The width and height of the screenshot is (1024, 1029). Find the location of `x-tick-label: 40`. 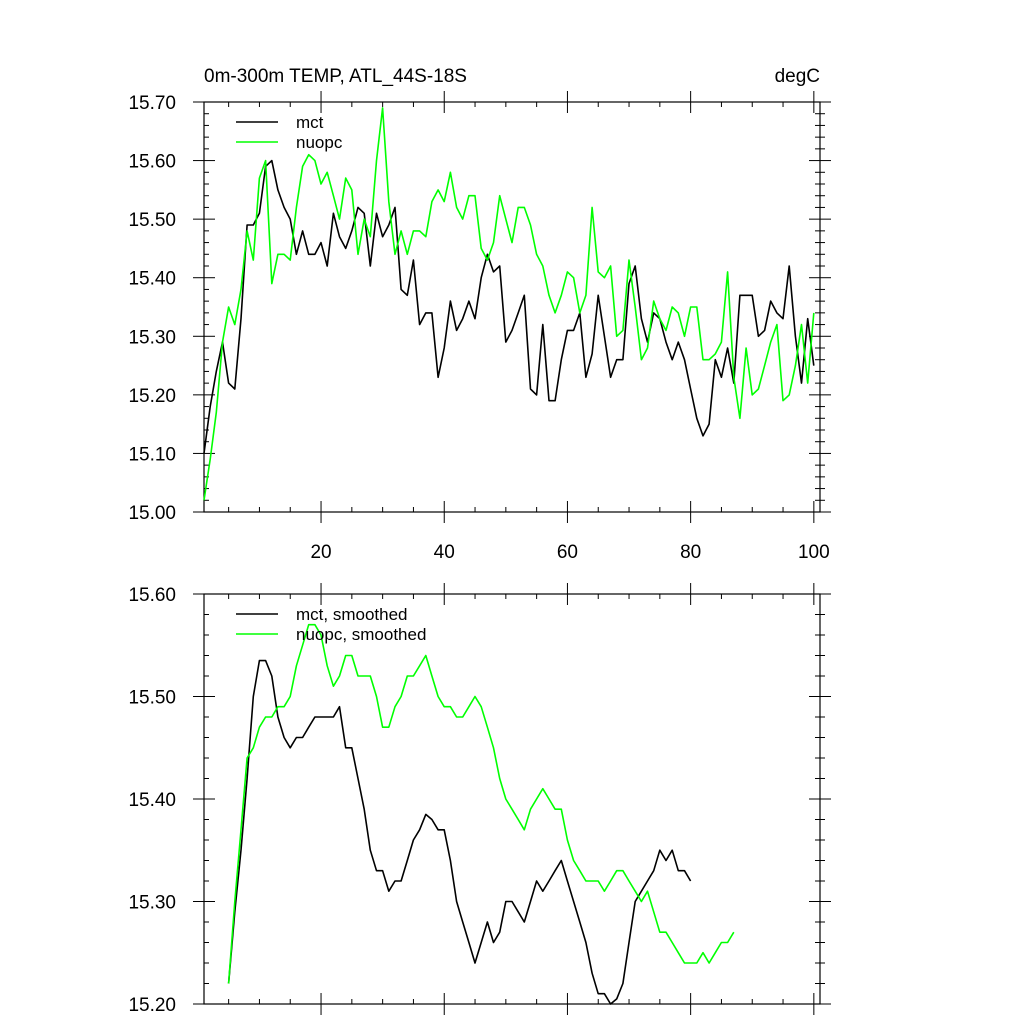

x-tick-label: 40 is located at coordinates (444, 552).